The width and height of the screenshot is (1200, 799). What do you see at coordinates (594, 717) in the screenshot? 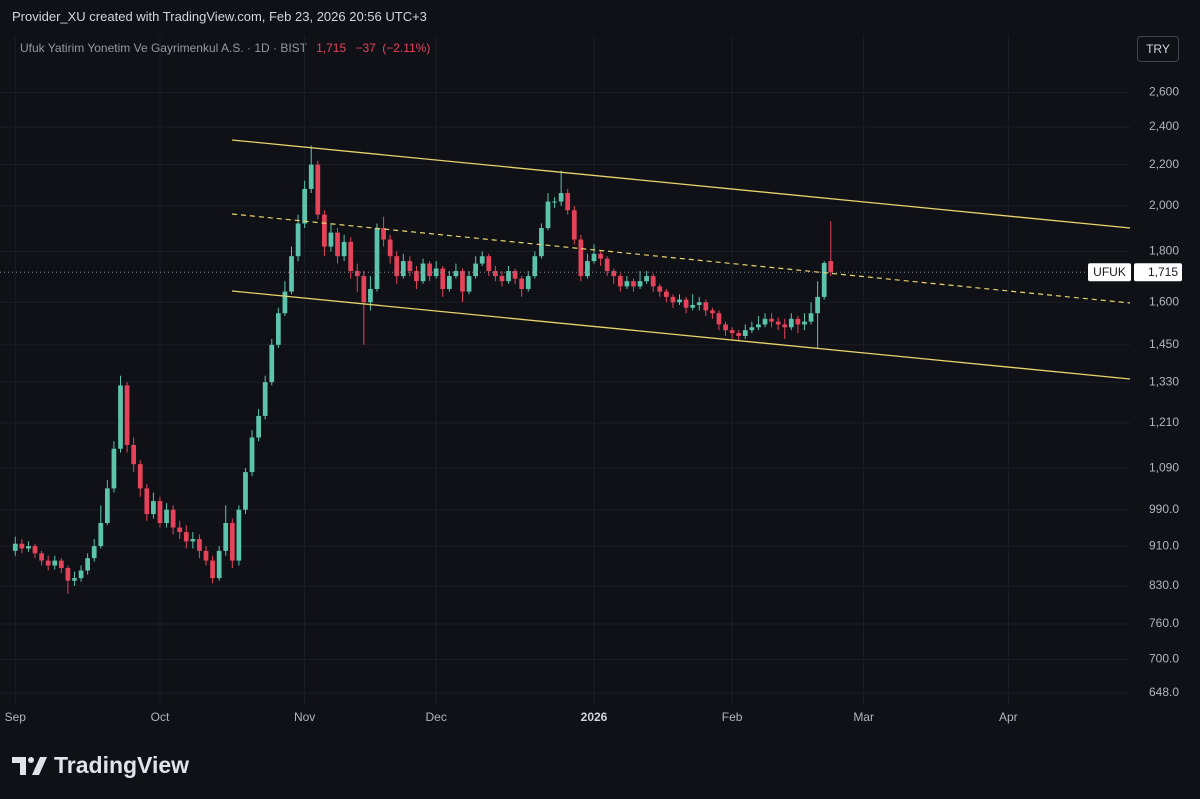
I see `x-tick-label: 2026` at bounding box center [594, 717].